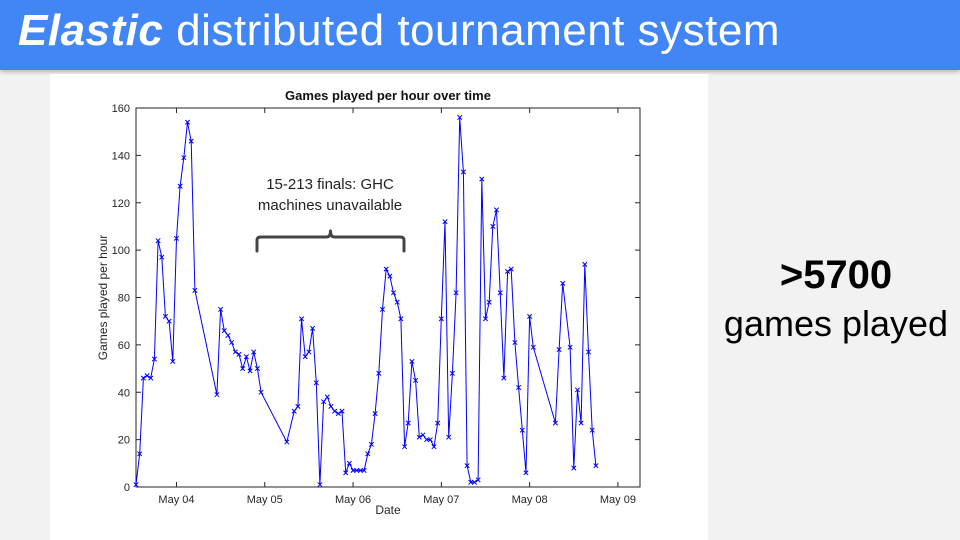 The width and height of the screenshot is (960, 540). What do you see at coordinates (330, 195) in the screenshot?
I see `finals-annotation: 15-213 finals: GHC machines unavailable` at bounding box center [330, 195].